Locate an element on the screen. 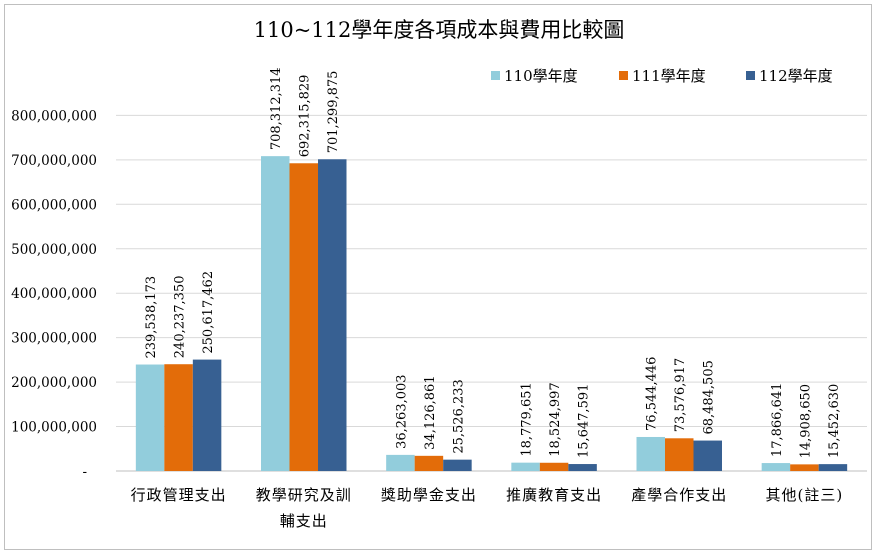  bar-111學年度-2 is located at coordinates (429, 463).